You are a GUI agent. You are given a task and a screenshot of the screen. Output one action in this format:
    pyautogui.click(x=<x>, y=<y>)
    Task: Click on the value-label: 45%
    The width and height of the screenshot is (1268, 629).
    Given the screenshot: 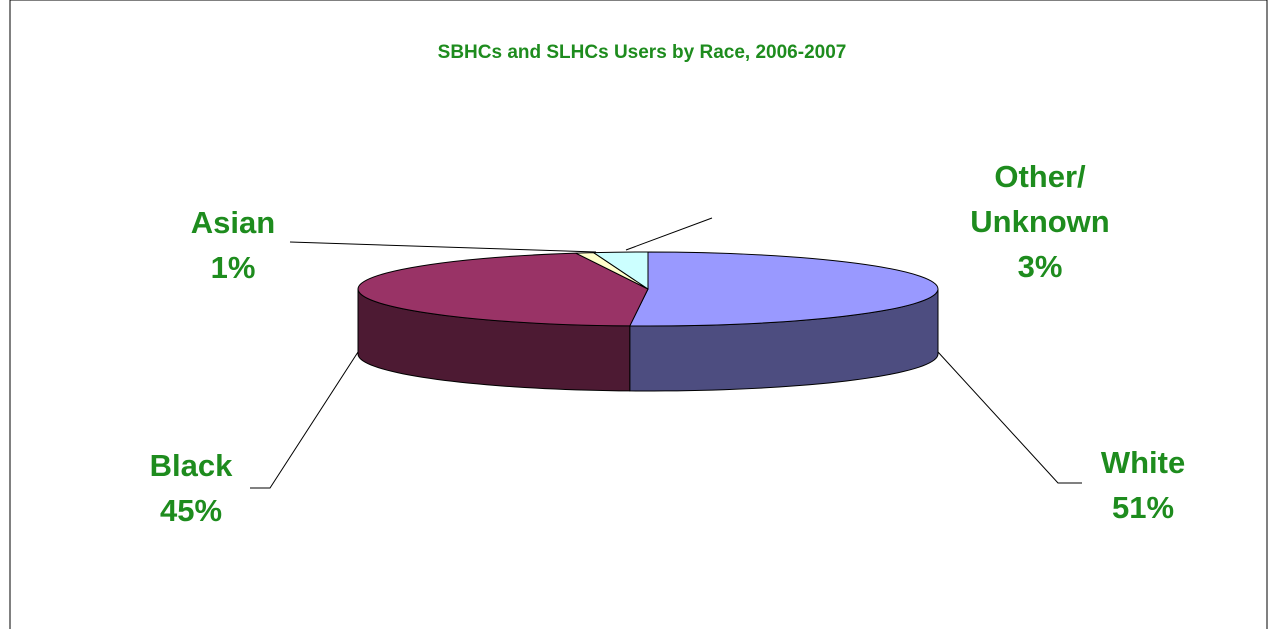 What is the action you would take?
    pyautogui.click(x=191, y=510)
    